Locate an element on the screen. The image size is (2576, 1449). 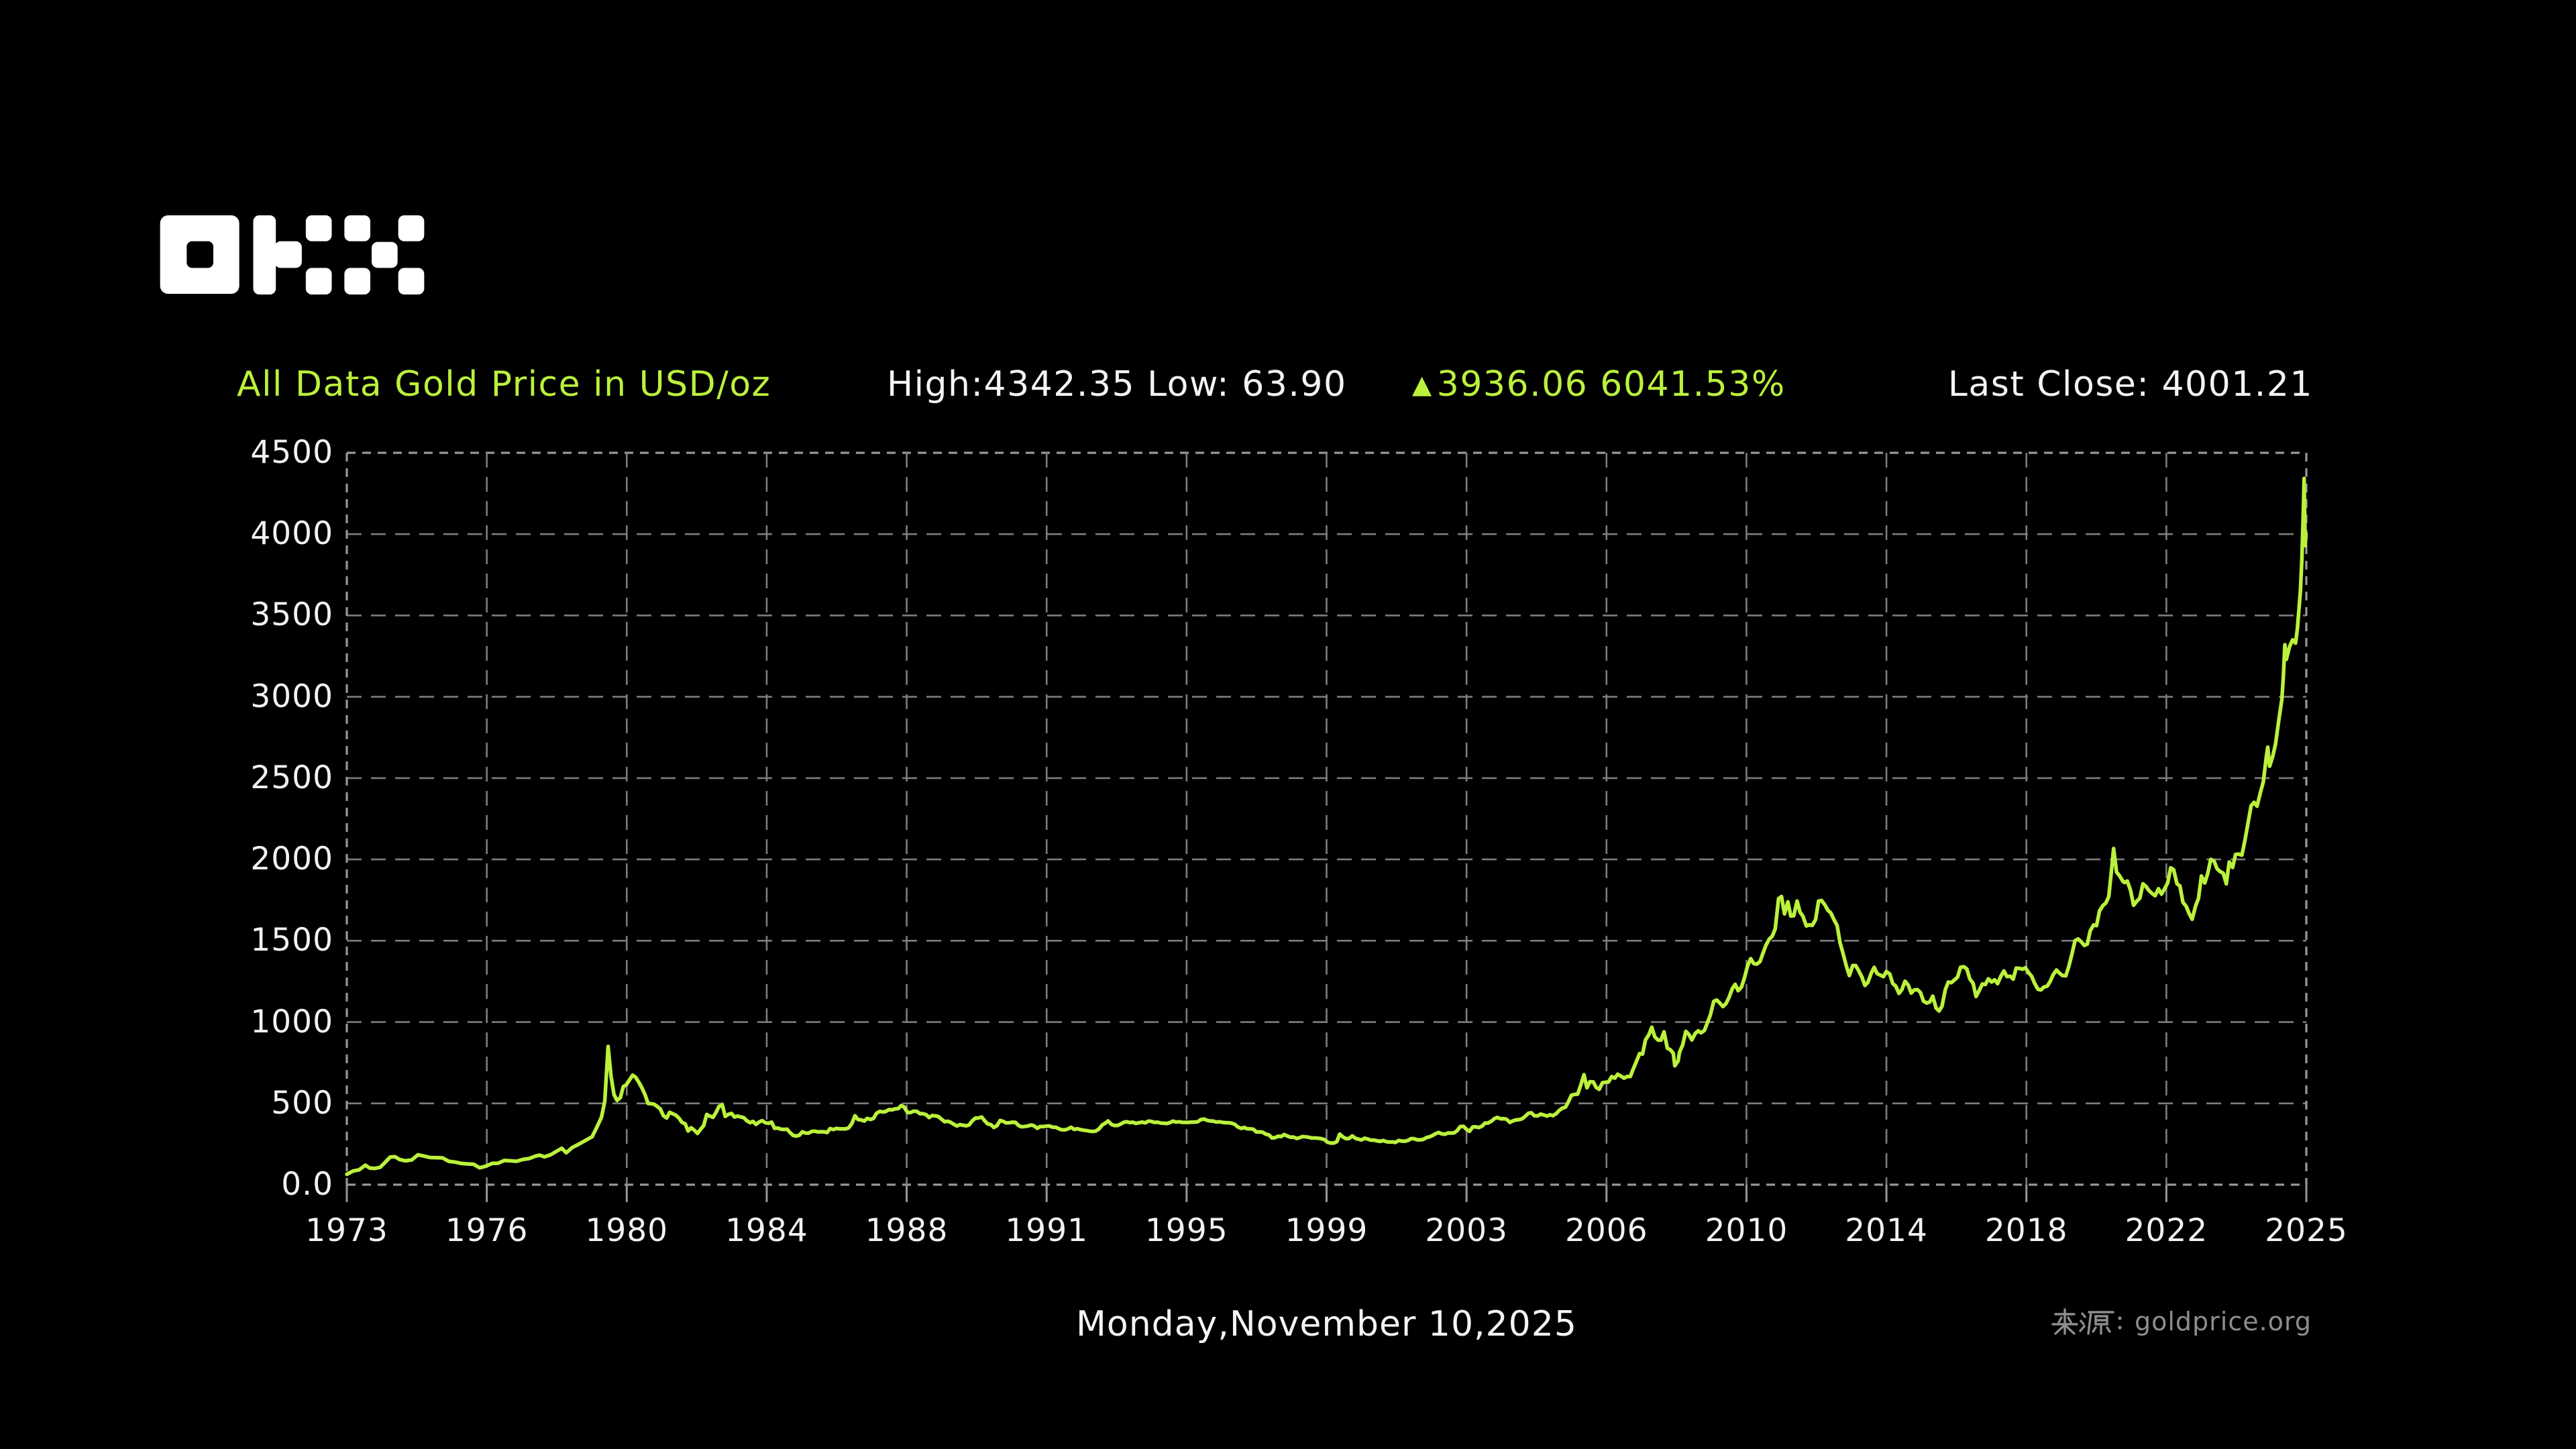
y-tick-label: 3000 is located at coordinates (291, 696).